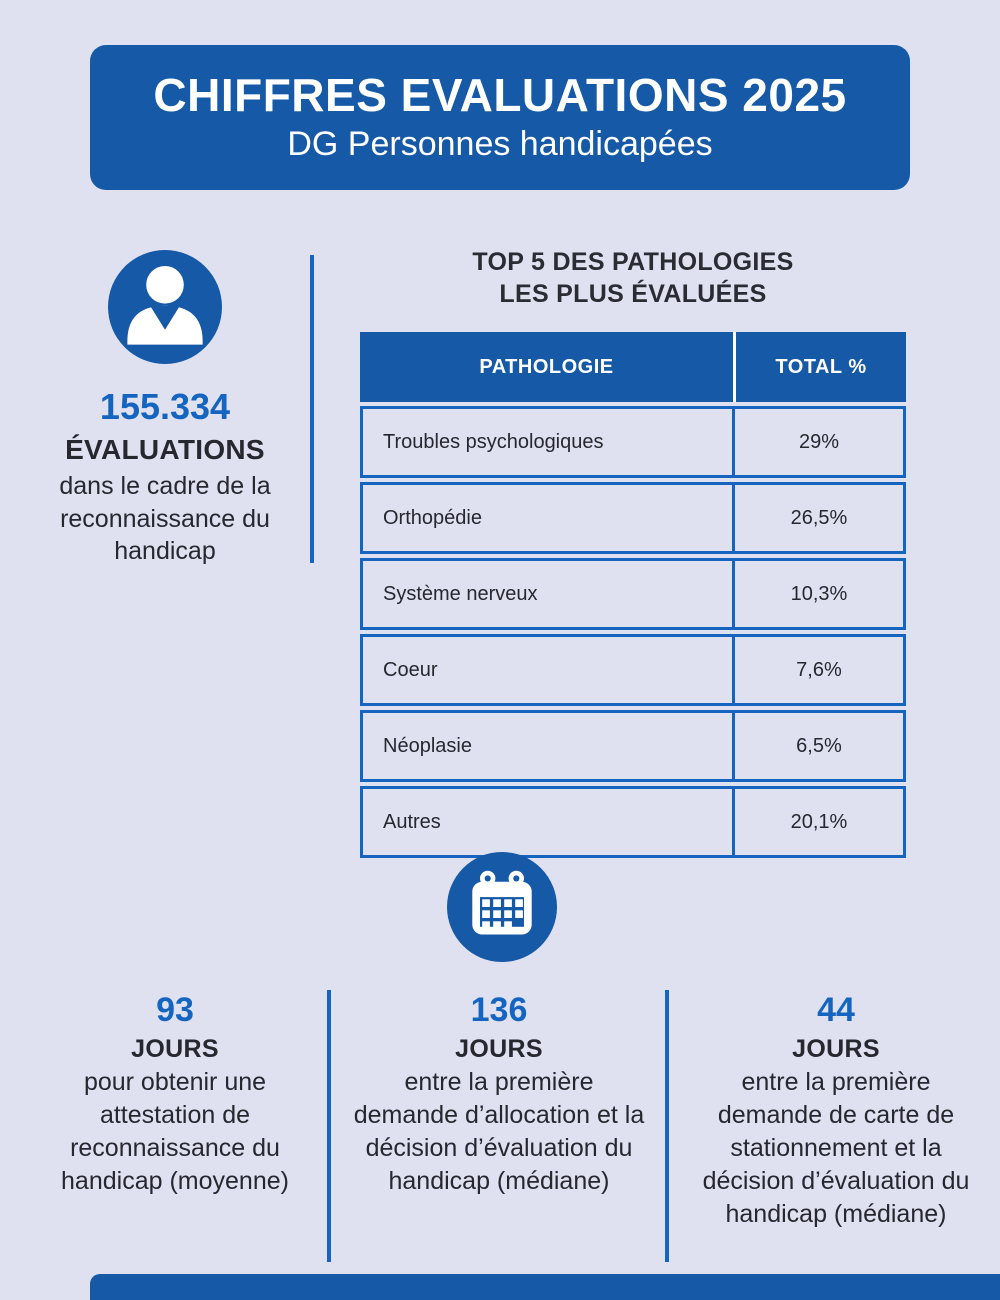 The image size is (1000, 1300). What do you see at coordinates (412, 821) in the screenshot?
I see `pathology-name: Autres` at bounding box center [412, 821].